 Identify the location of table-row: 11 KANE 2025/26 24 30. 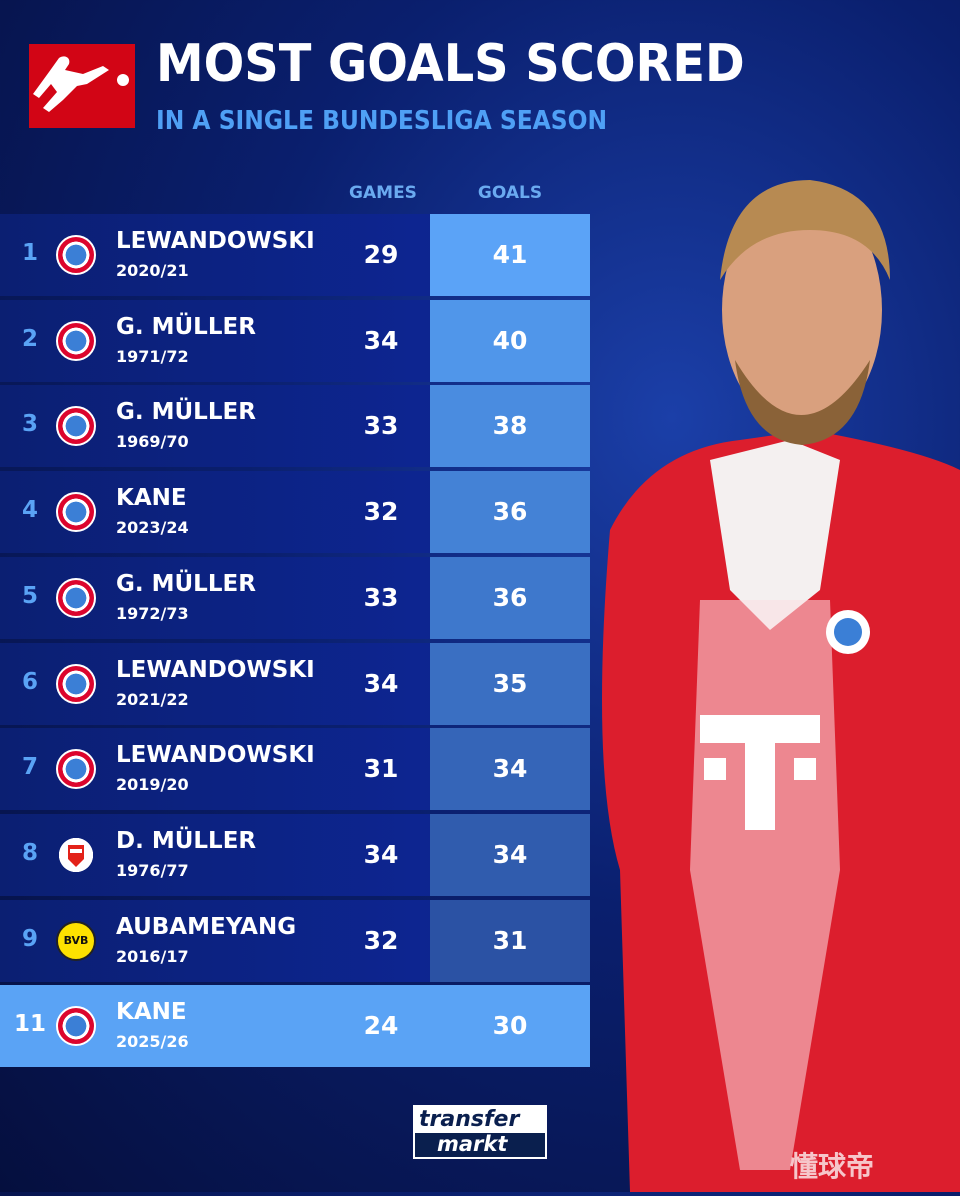
(295, 1026).